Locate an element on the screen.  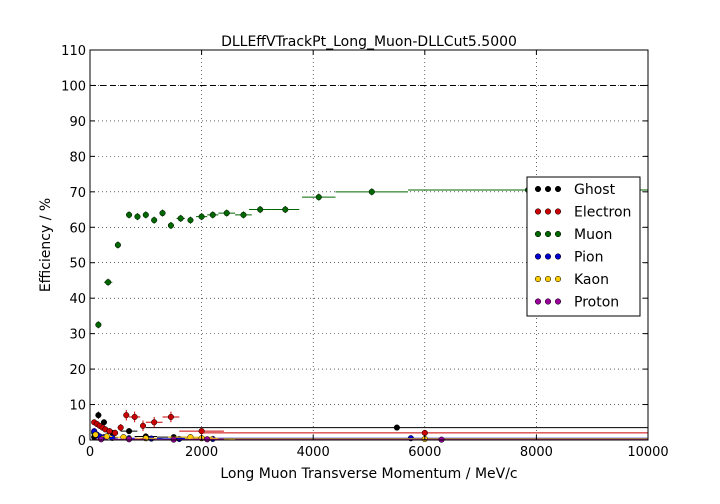
y-tick-label: 30 is located at coordinates (77, 335).